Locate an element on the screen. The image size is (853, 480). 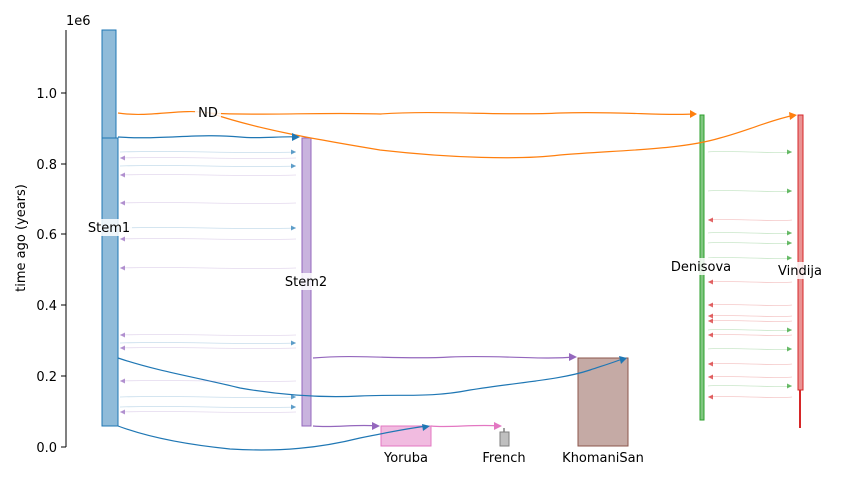
deme-box-khomanisan is located at coordinates (603, 402).